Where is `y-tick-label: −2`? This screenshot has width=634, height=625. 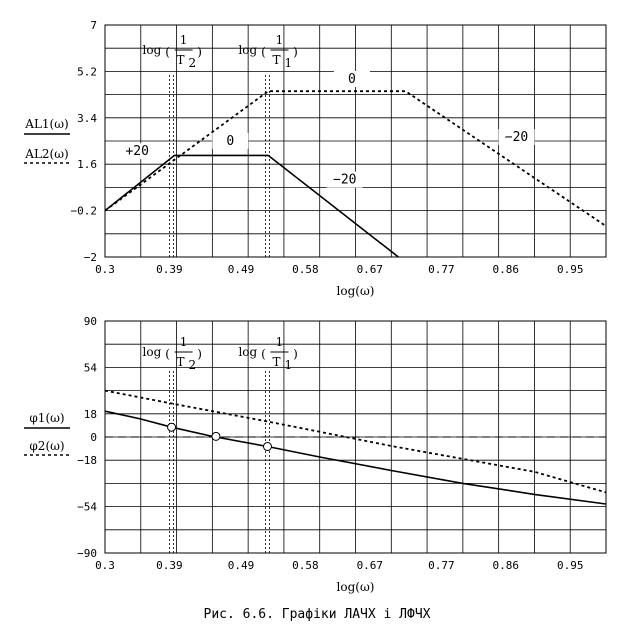 y-tick-label: −2 is located at coordinates (90, 257).